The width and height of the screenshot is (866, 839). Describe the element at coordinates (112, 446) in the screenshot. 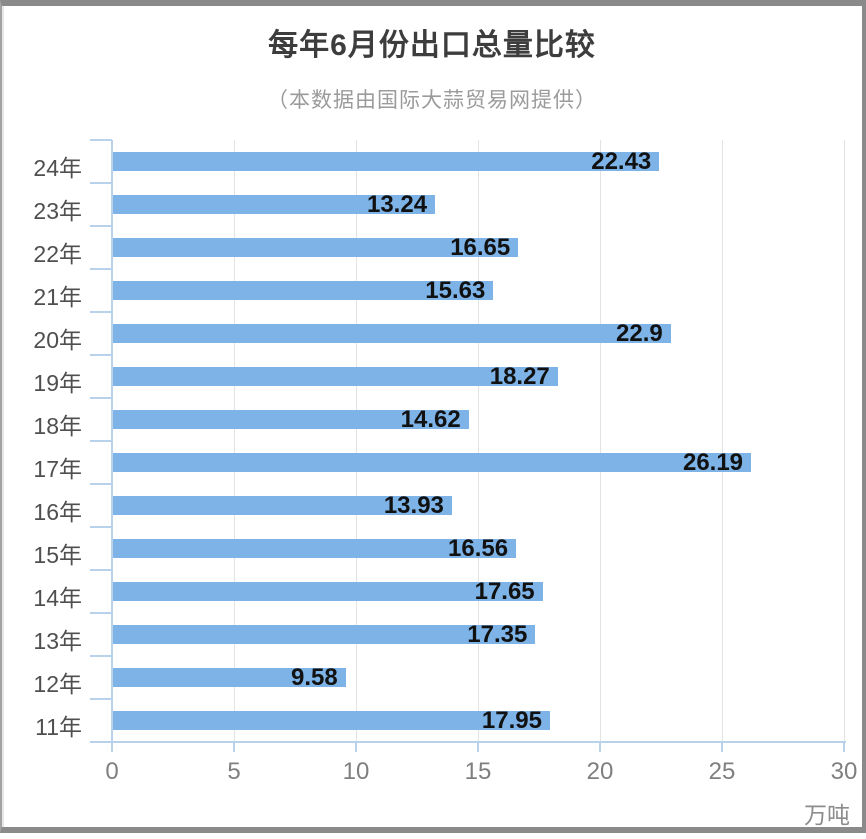

I see `y-axis-line` at that location.